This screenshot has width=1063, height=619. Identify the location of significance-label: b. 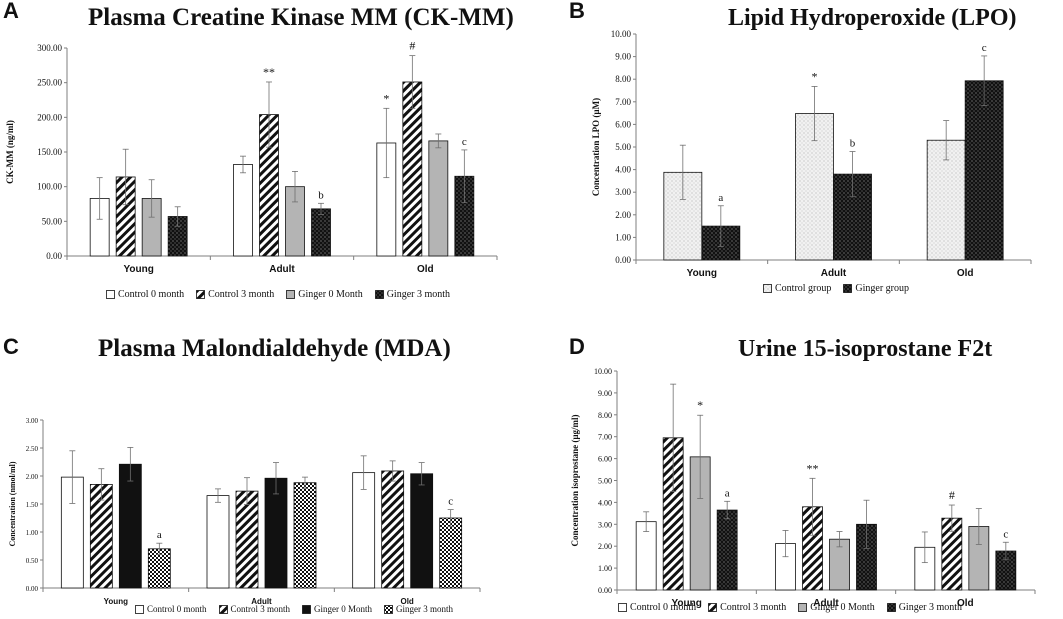
(321, 195).